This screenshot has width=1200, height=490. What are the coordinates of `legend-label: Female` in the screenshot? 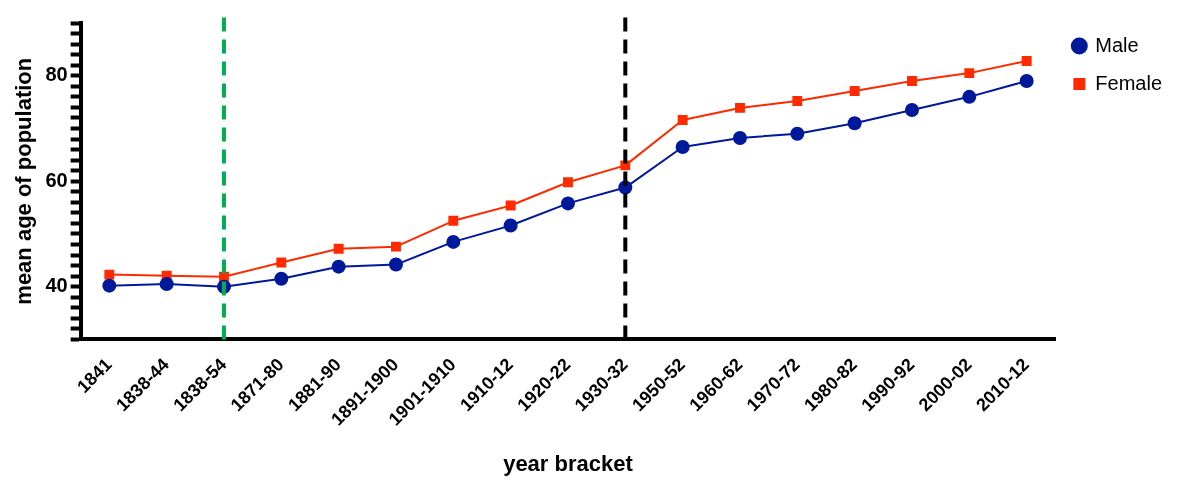 It's located at (1129, 82).